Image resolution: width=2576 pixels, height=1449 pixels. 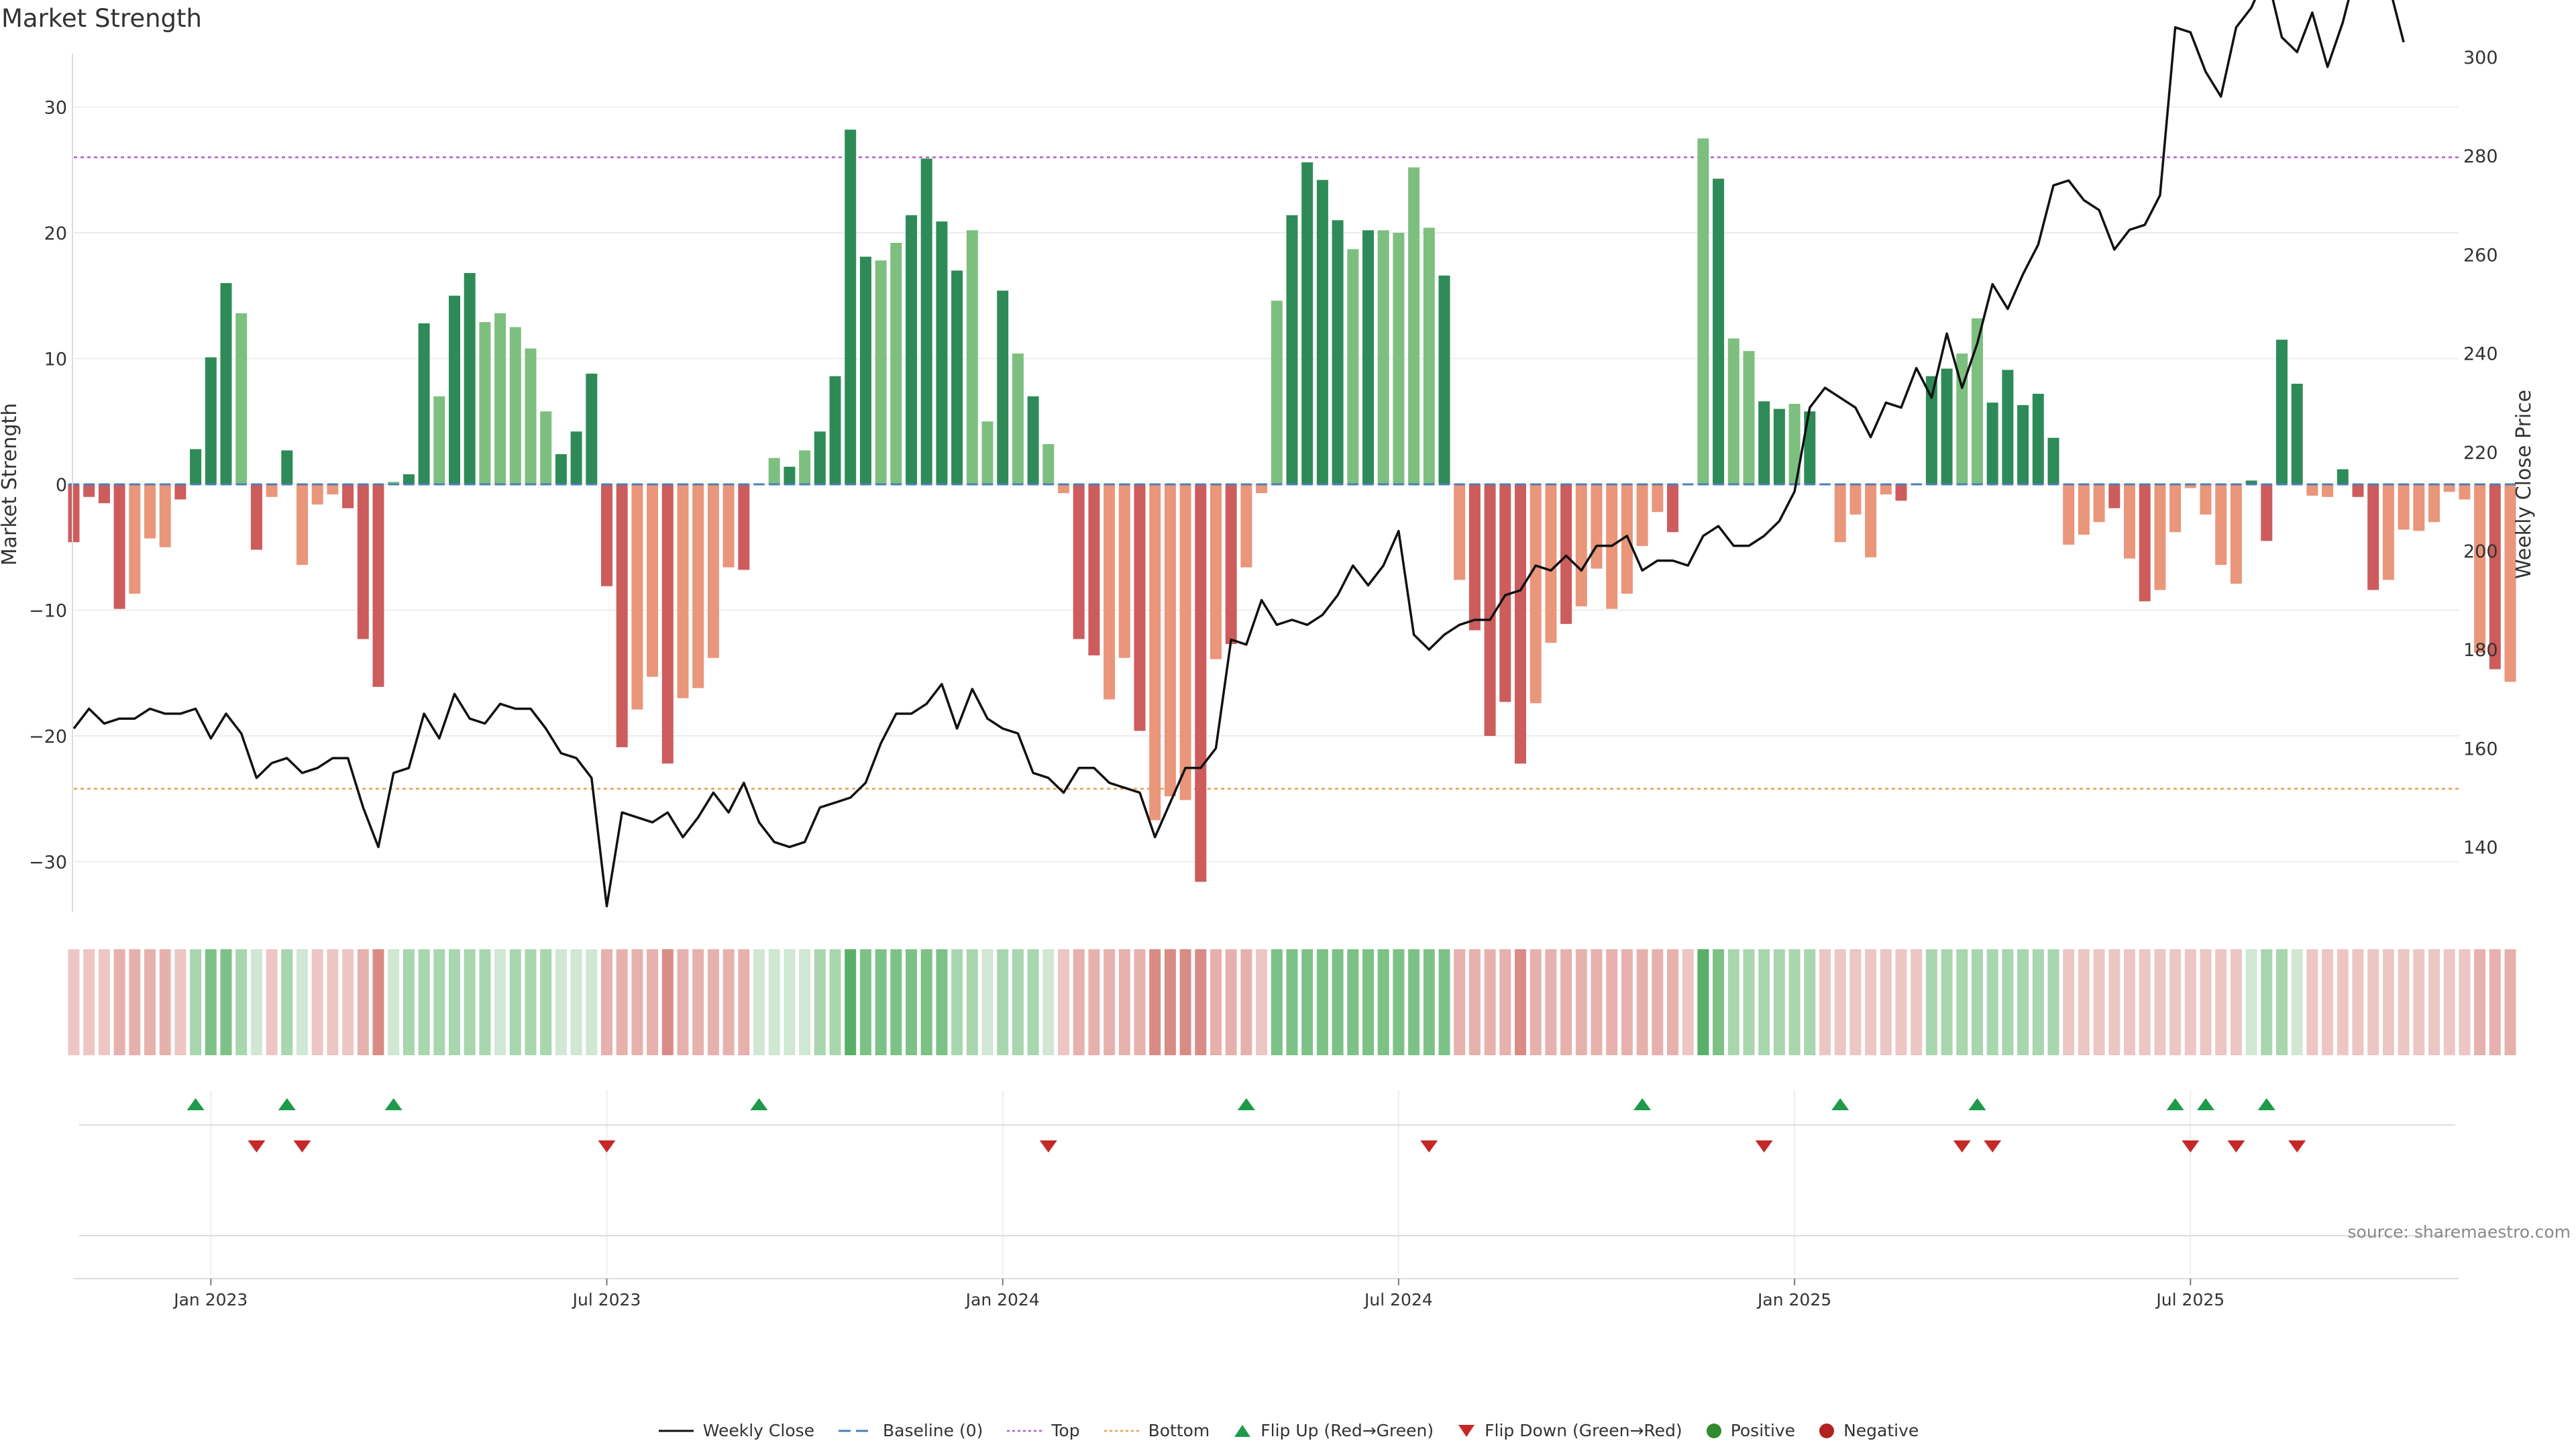 I want to click on y-tick-label: 20, so click(x=55, y=233).